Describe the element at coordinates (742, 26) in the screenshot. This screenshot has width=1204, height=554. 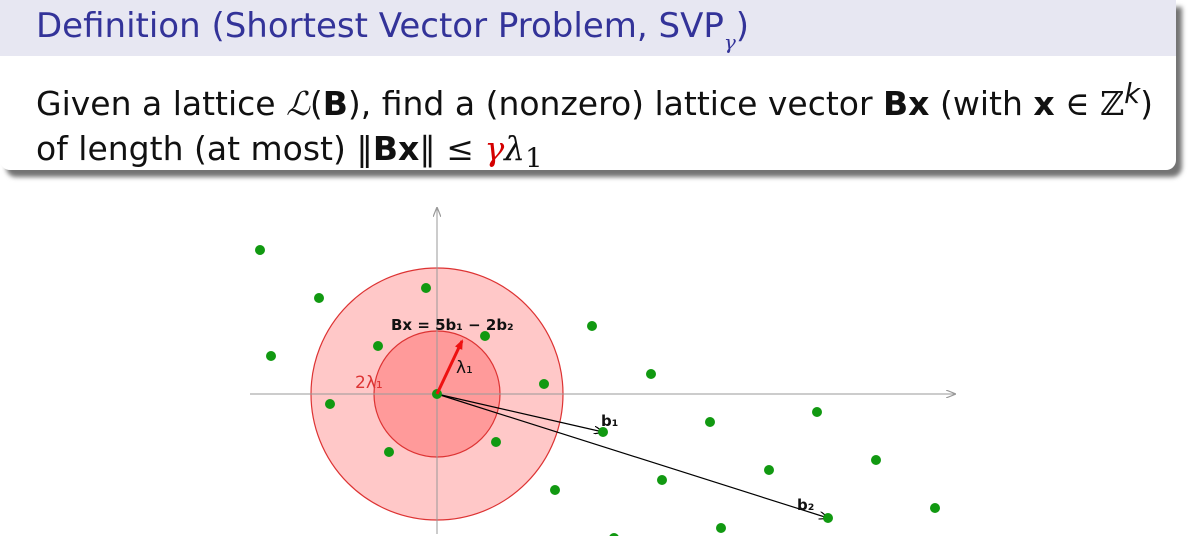
I see `definition-title-close: )` at that location.